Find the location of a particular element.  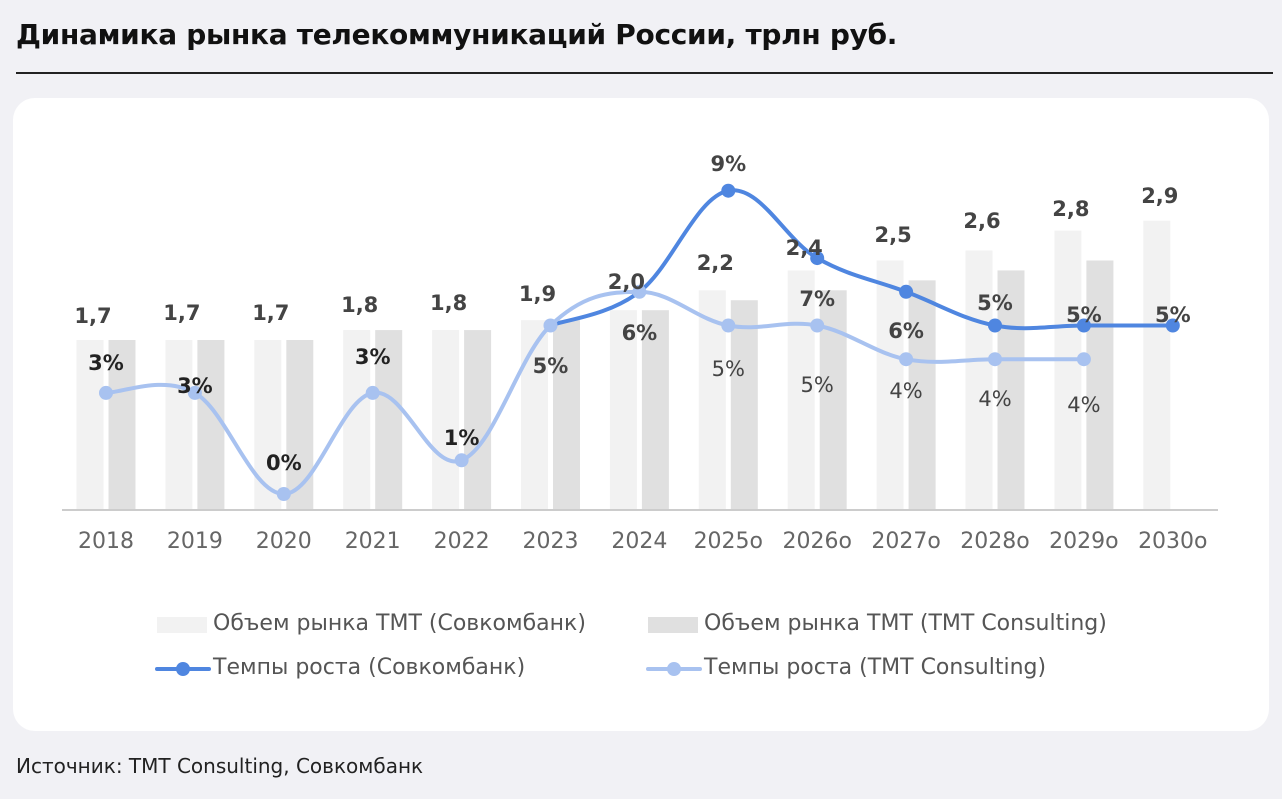

x-tick-label: 2027о is located at coordinates (905, 541).